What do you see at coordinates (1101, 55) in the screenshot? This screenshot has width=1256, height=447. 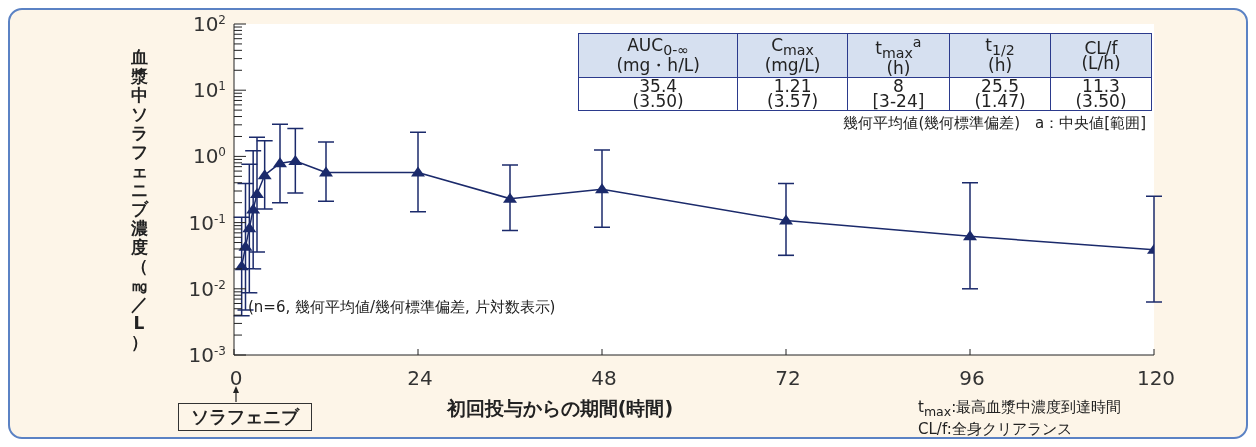 I see `annotation: CL/f (L/h)` at bounding box center [1101, 55].